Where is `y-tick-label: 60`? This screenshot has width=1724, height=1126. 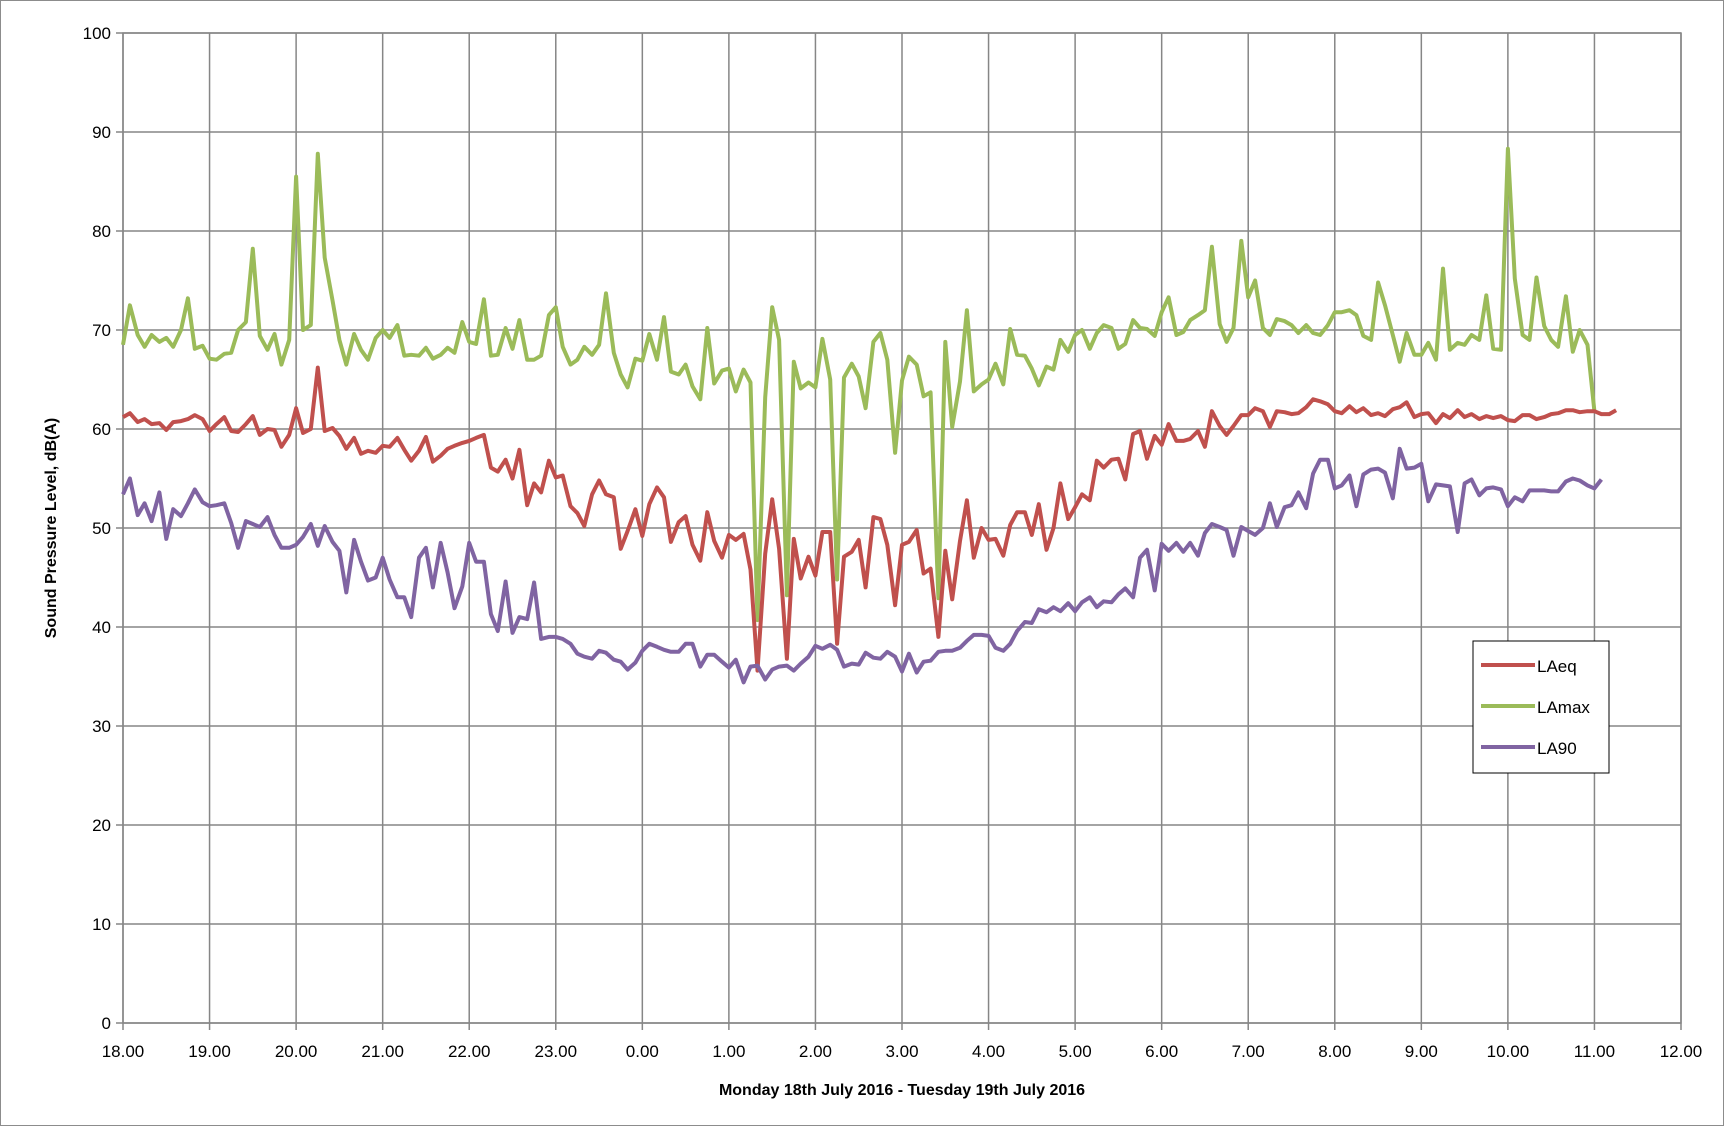 y-tick-label: 60 is located at coordinates (101, 429).